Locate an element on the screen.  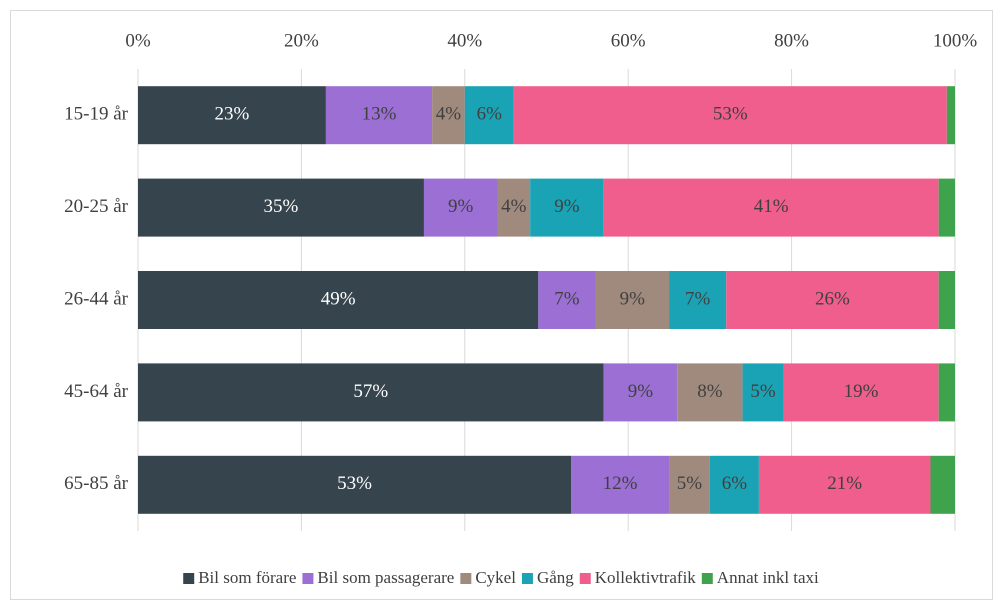
data-label: 26% is located at coordinates (832, 298).